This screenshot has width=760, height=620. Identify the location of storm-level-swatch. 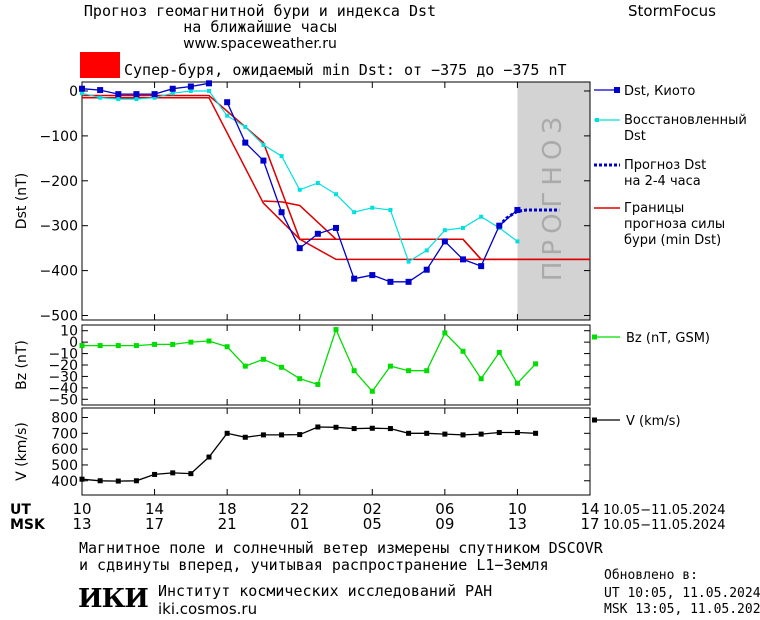
(100, 65).